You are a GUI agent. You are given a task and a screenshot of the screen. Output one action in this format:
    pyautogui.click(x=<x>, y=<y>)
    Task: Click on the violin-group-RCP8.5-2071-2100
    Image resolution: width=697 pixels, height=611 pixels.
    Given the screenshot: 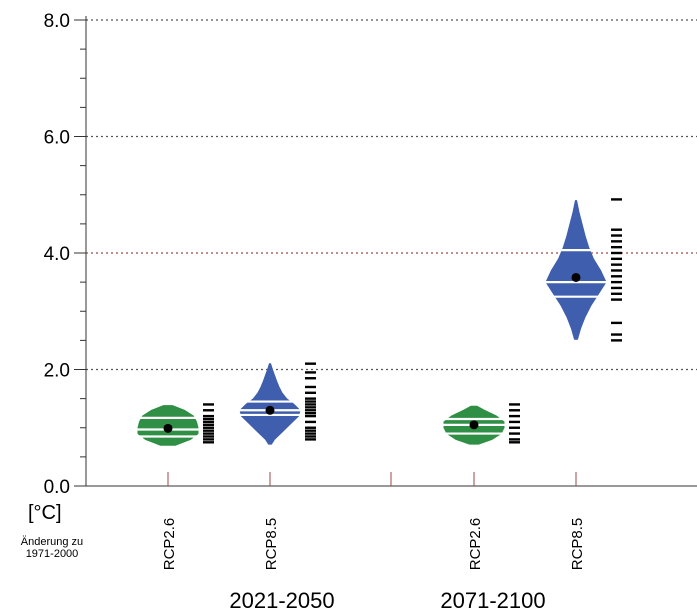 What is the action you would take?
    pyautogui.click(x=582, y=270)
    